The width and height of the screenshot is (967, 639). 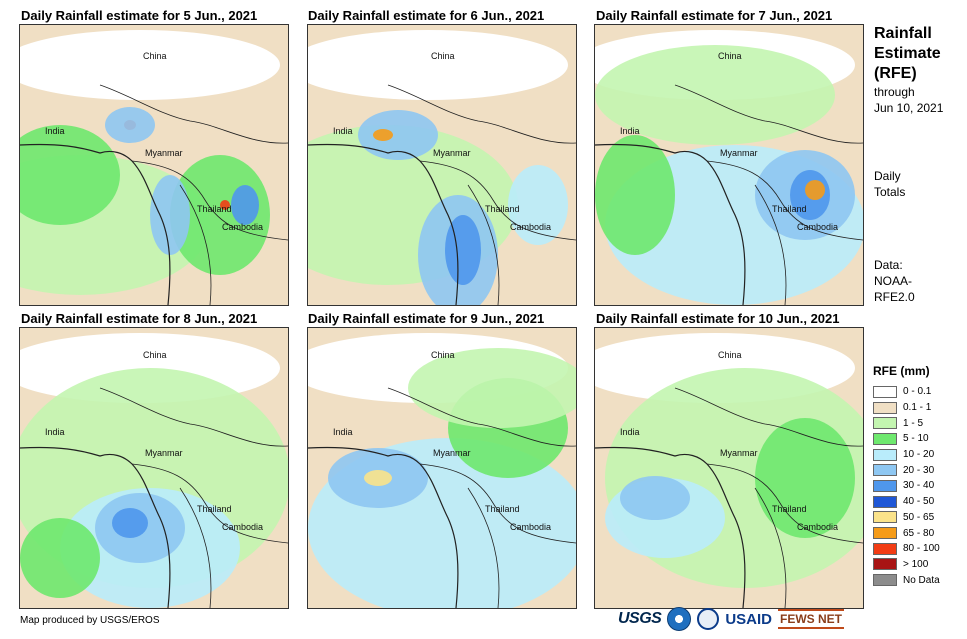 What do you see at coordinates (889, 184) in the screenshot?
I see `daily-totals-note: Daily Totals` at bounding box center [889, 184].